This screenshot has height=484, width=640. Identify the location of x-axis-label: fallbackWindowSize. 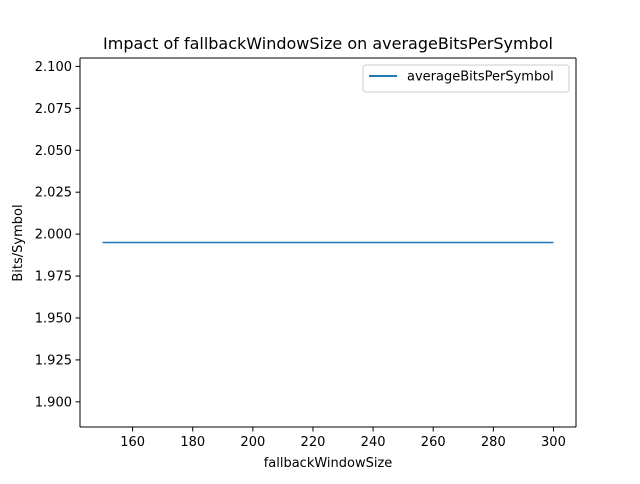
(328, 463).